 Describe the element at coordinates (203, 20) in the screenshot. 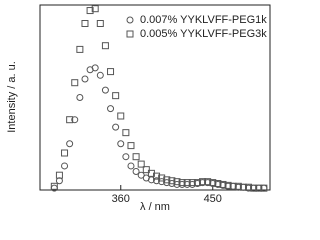

I see `legend-label: 0.007% YYKLVFF-PEG1k` at that location.